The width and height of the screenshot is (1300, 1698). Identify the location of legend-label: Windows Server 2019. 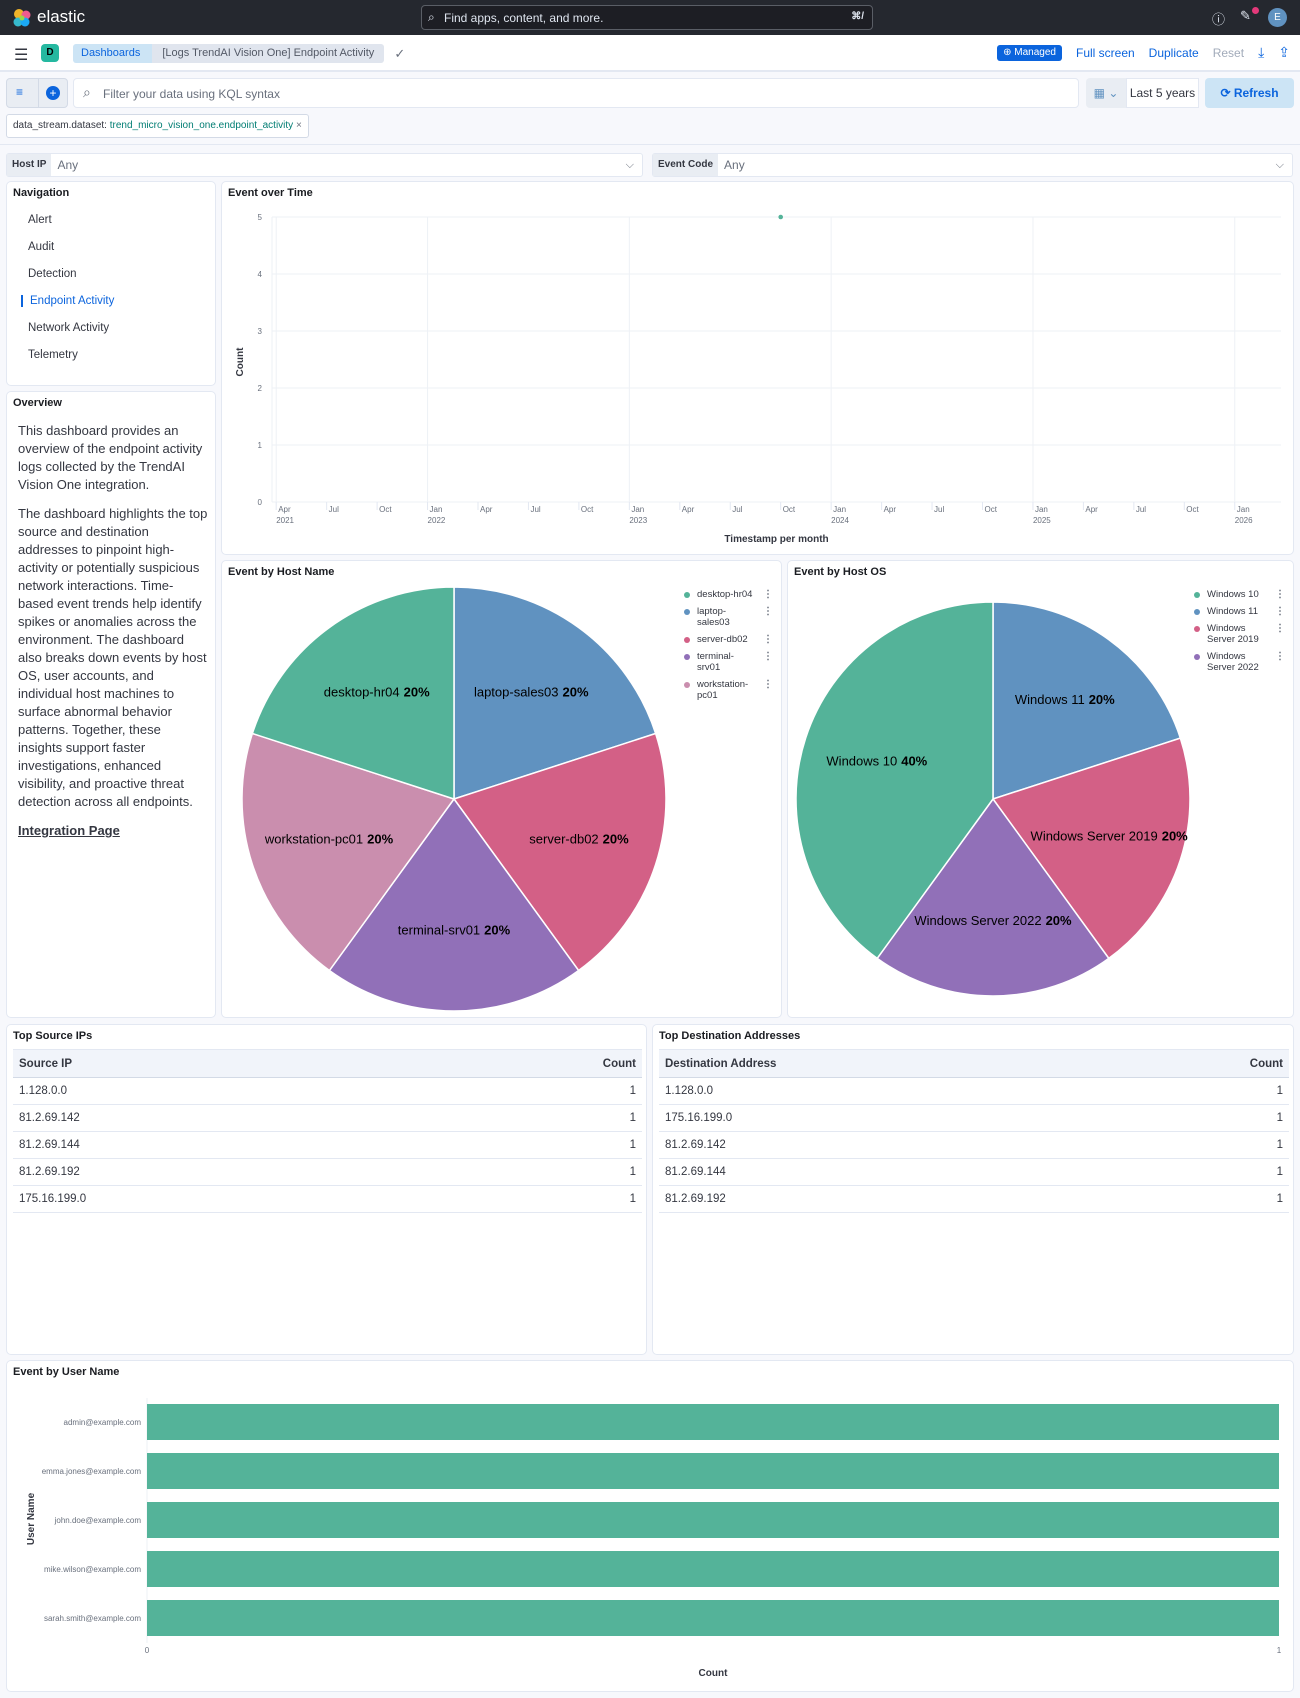
(1233, 634).